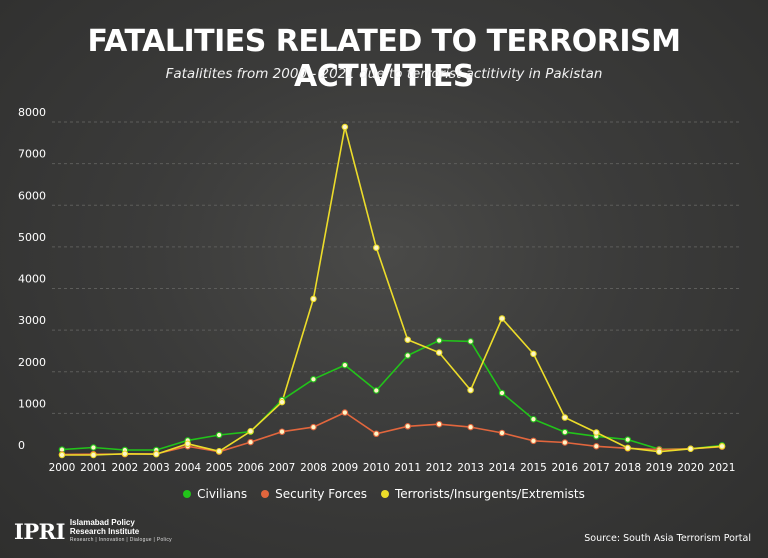  What do you see at coordinates (667, 538) in the screenshot?
I see `source-note: Source: South Asia Terrorism Portal` at bounding box center [667, 538].